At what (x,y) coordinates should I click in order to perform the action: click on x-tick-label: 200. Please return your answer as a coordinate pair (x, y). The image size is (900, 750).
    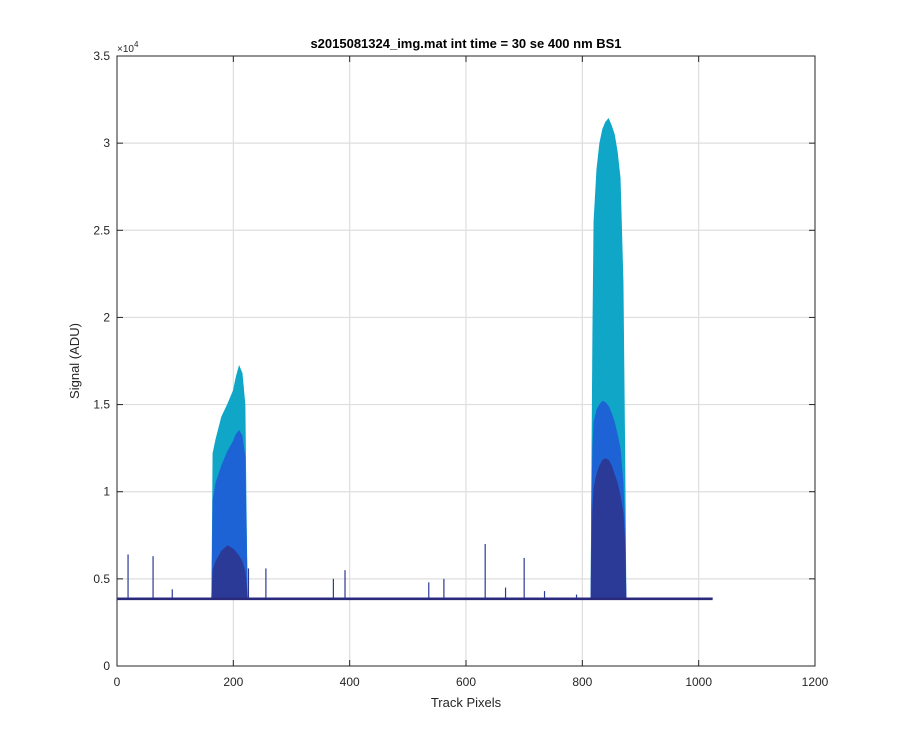
    Looking at the image, I should click on (233, 682).